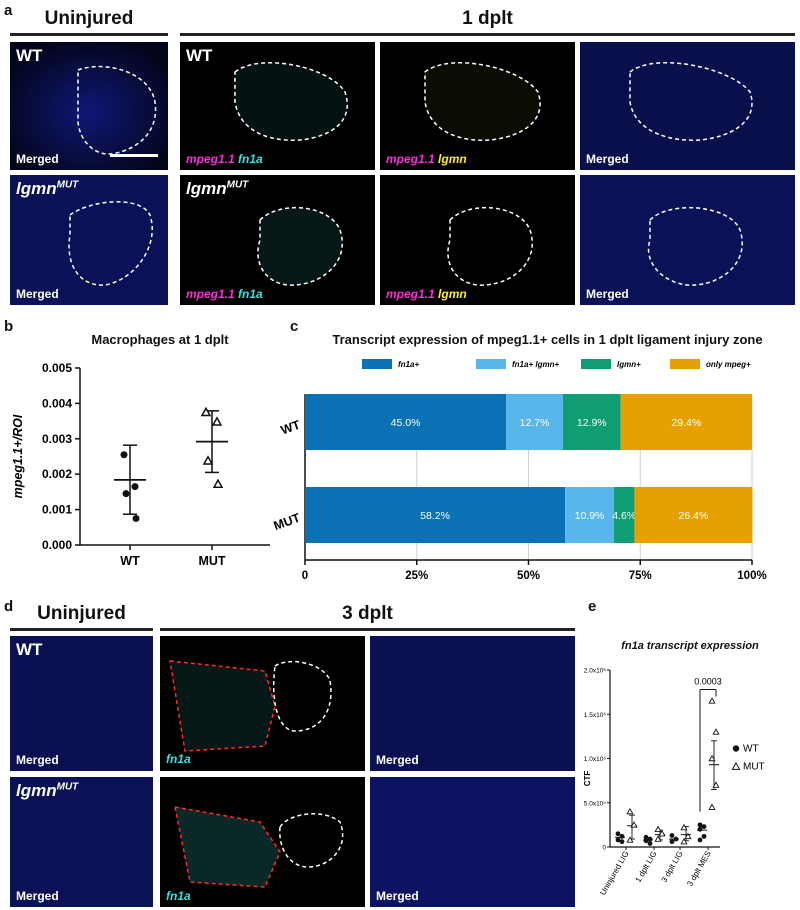 The height and width of the screenshot is (910, 800). What do you see at coordinates (629, 364) in the screenshot?
I see `legend-label: lgmn+` at bounding box center [629, 364].